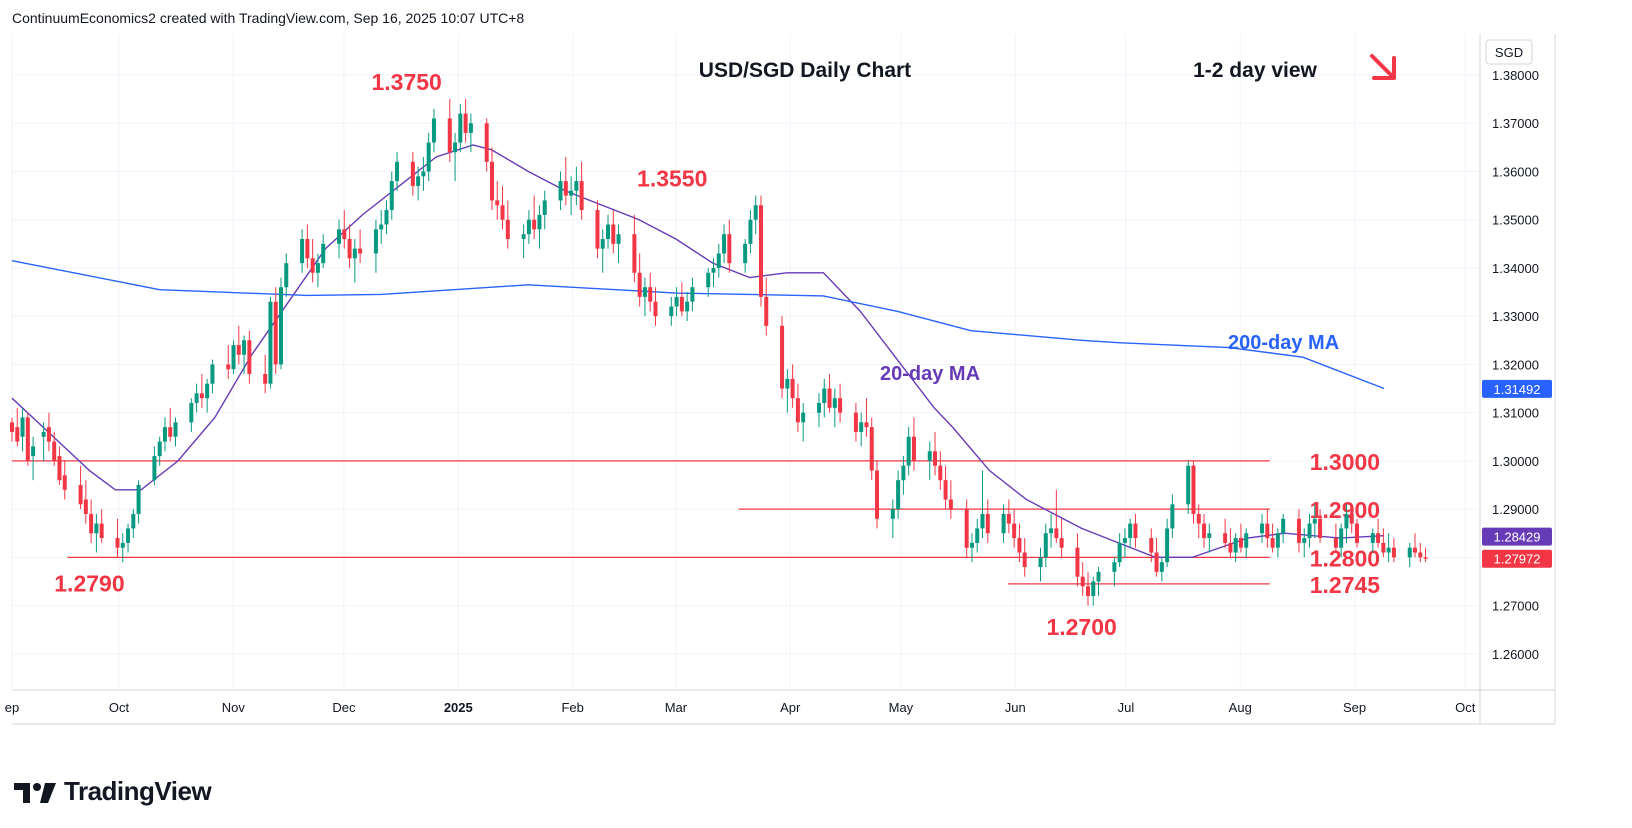 The image size is (1632, 828). What do you see at coordinates (1515, 364) in the screenshot?
I see `y-tick-label: 1.32000` at bounding box center [1515, 364].